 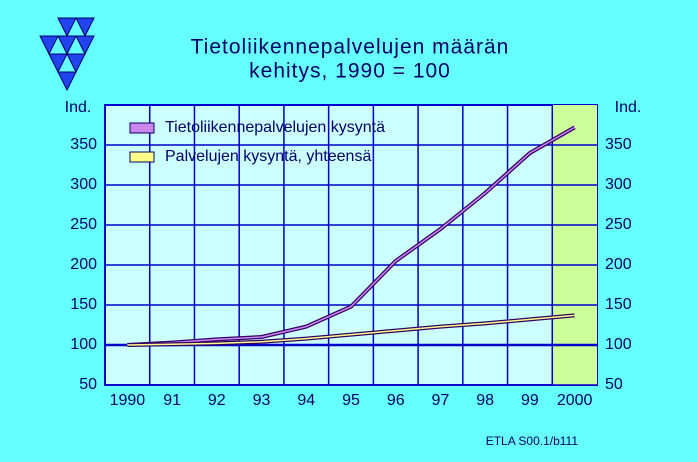 I want to click on y-tick-label: 350, so click(x=83, y=144).